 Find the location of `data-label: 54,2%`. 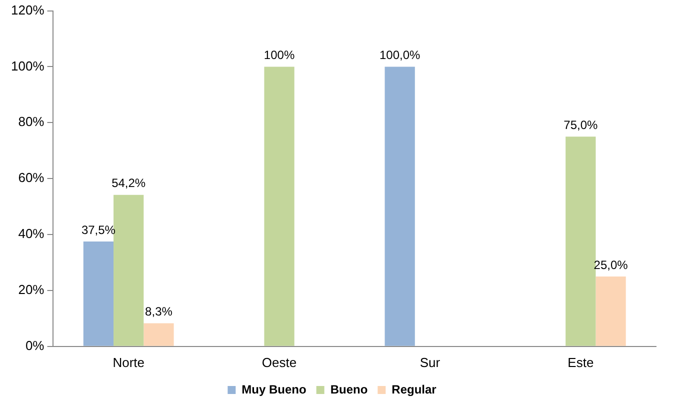

data-label: 54,2% is located at coordinates (129, 183).